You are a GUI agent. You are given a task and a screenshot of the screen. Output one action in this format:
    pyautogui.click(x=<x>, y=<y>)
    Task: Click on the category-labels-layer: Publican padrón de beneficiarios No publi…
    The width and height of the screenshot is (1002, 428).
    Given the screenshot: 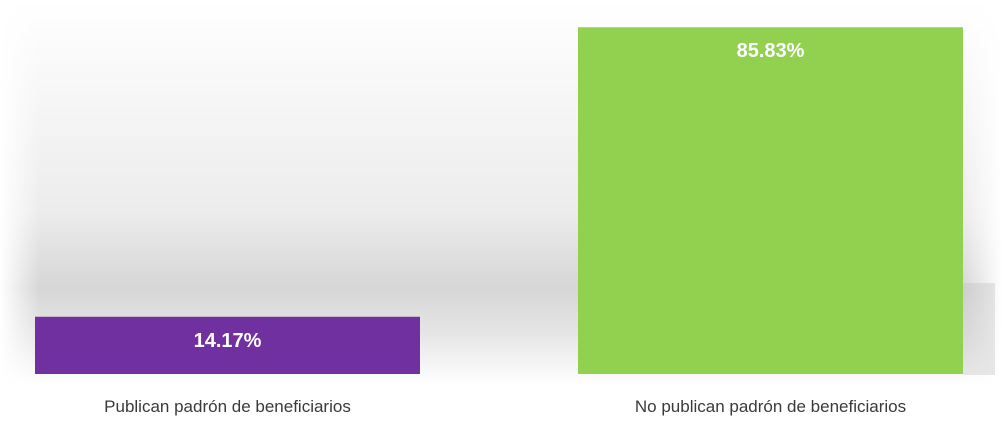 What is the action you would take?
    pyautogui.click(x=505, y=406)
    